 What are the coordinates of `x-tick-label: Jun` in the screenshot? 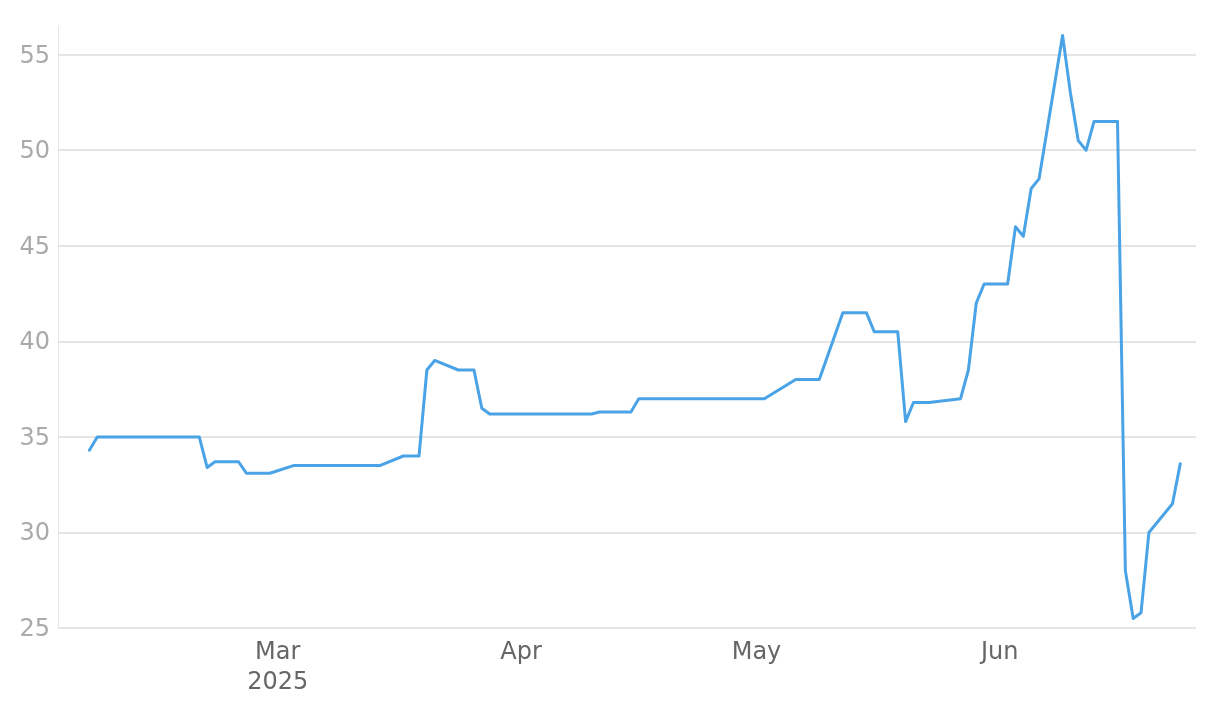 It's located at (999, 651).